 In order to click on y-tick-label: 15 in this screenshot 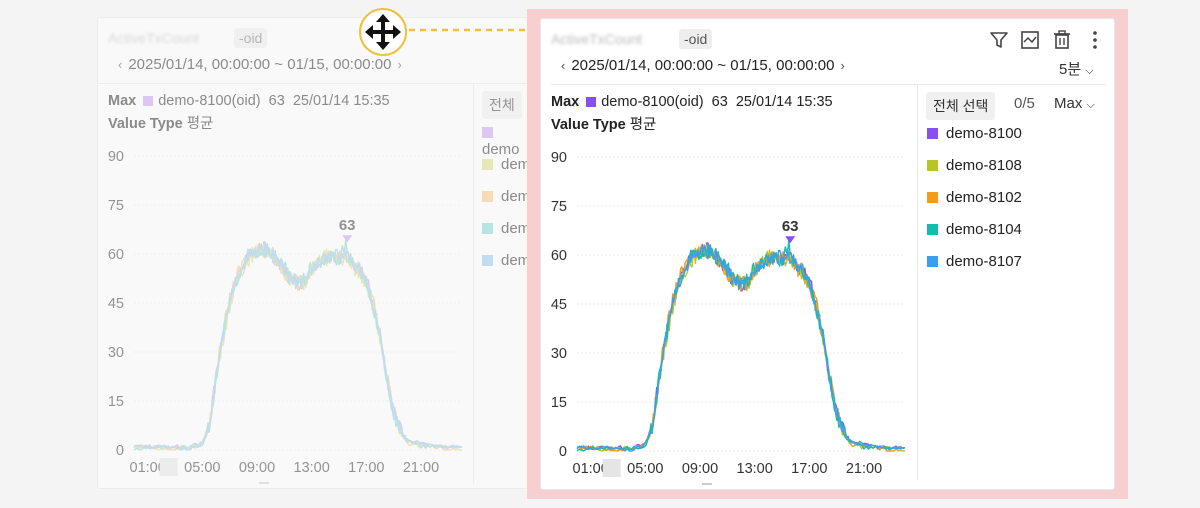, I will do `click(559, 403)`.